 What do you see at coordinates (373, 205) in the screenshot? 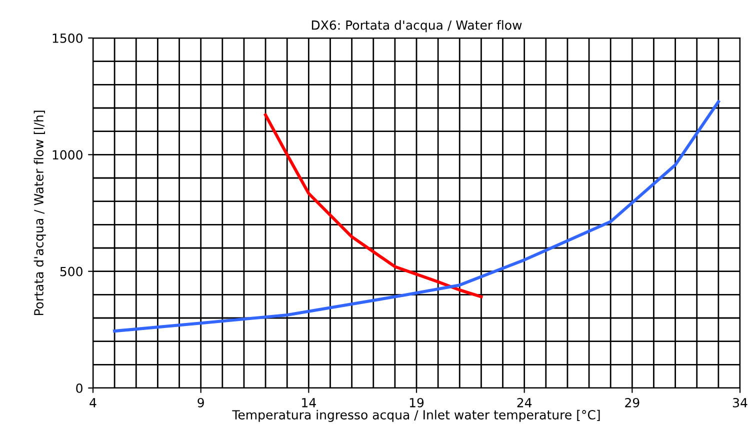
I see `line-series` at bounding box center [373, 205].